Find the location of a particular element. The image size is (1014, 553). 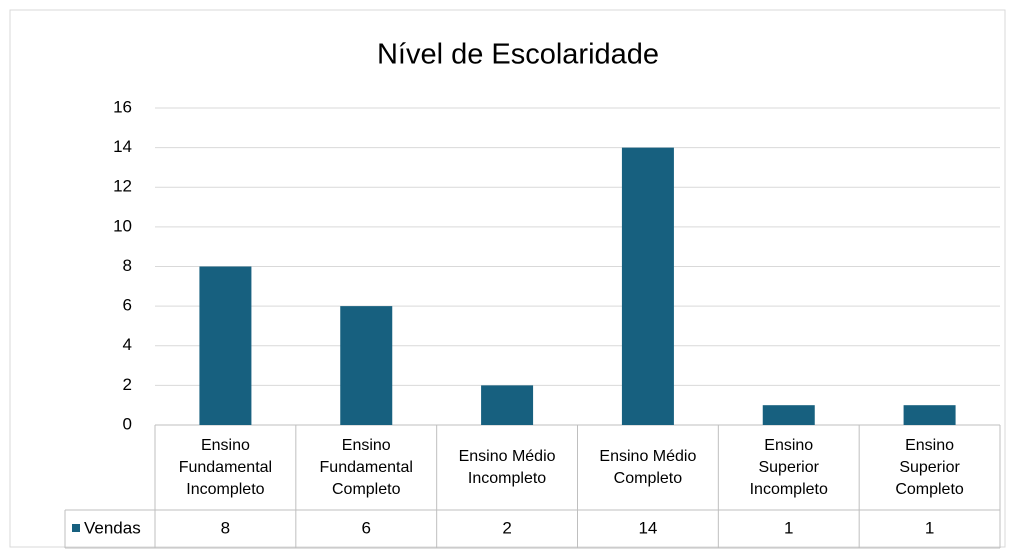

y-tick-label: 2 is located at coordinates (127, 384).